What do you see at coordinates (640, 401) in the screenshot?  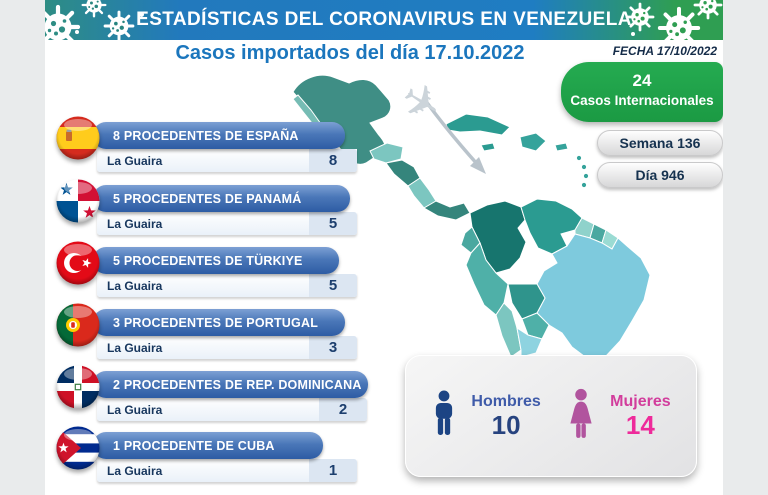 I see `female-label: Mujeres` at bounding box center [640, 401].